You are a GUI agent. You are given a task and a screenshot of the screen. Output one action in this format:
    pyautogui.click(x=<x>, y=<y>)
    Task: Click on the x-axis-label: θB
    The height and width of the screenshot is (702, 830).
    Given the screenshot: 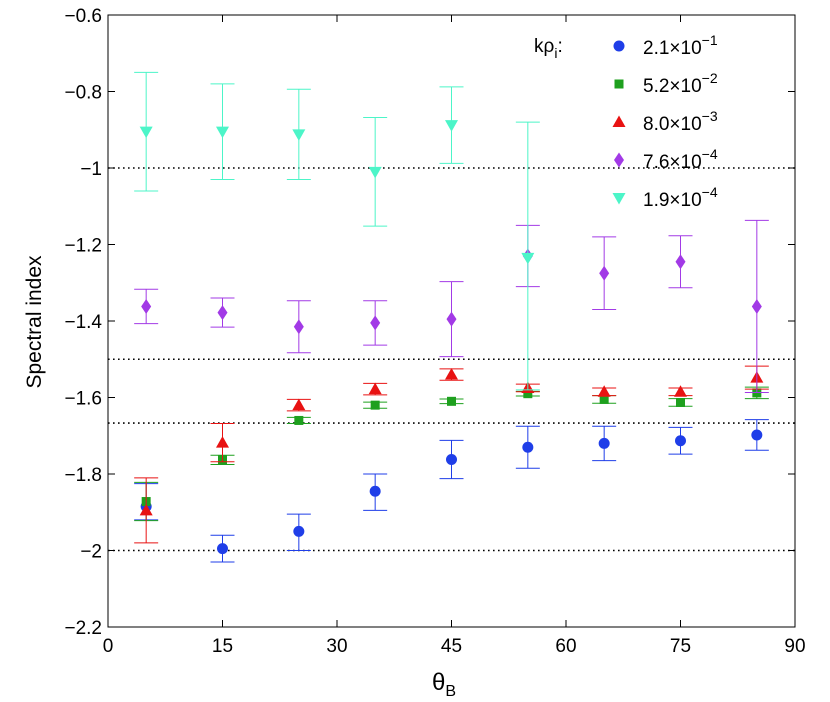 What is the action you would take?
    pyautogui.click(x=444, y=684)
    